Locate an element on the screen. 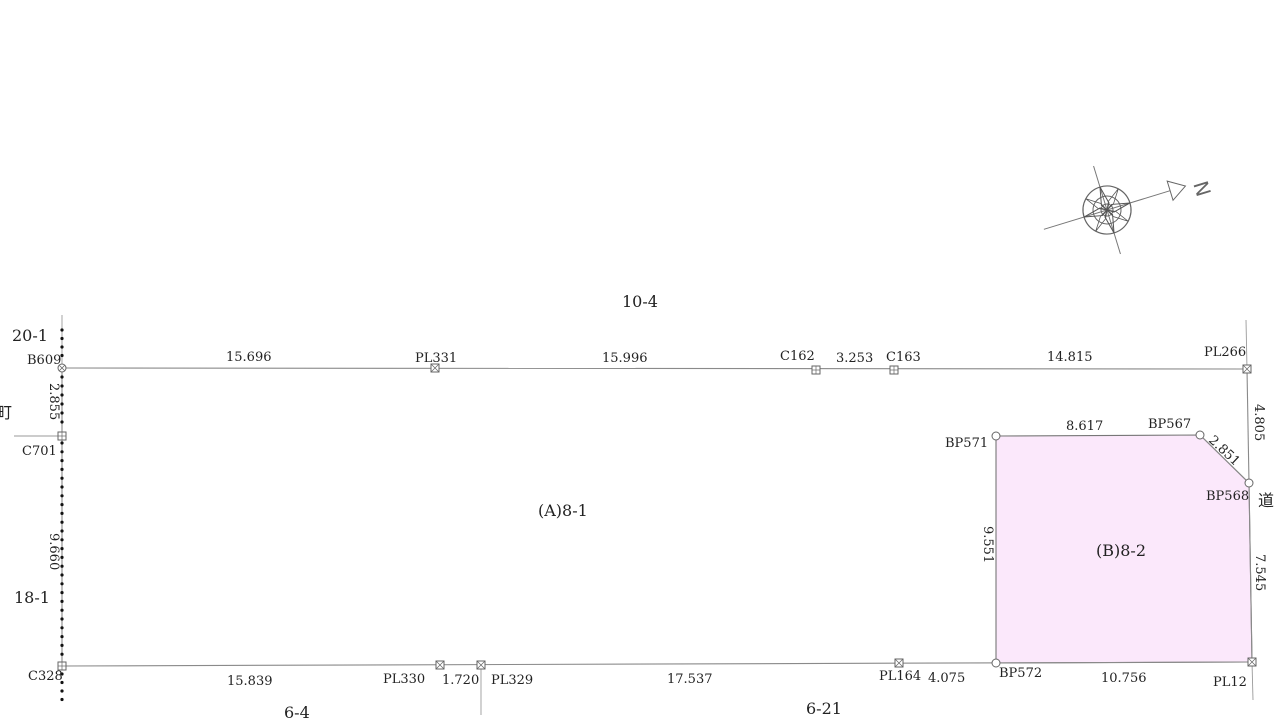 The image size is (1281, 723). distance-top-4: 14.815 is located at coordinates (1070, 357).